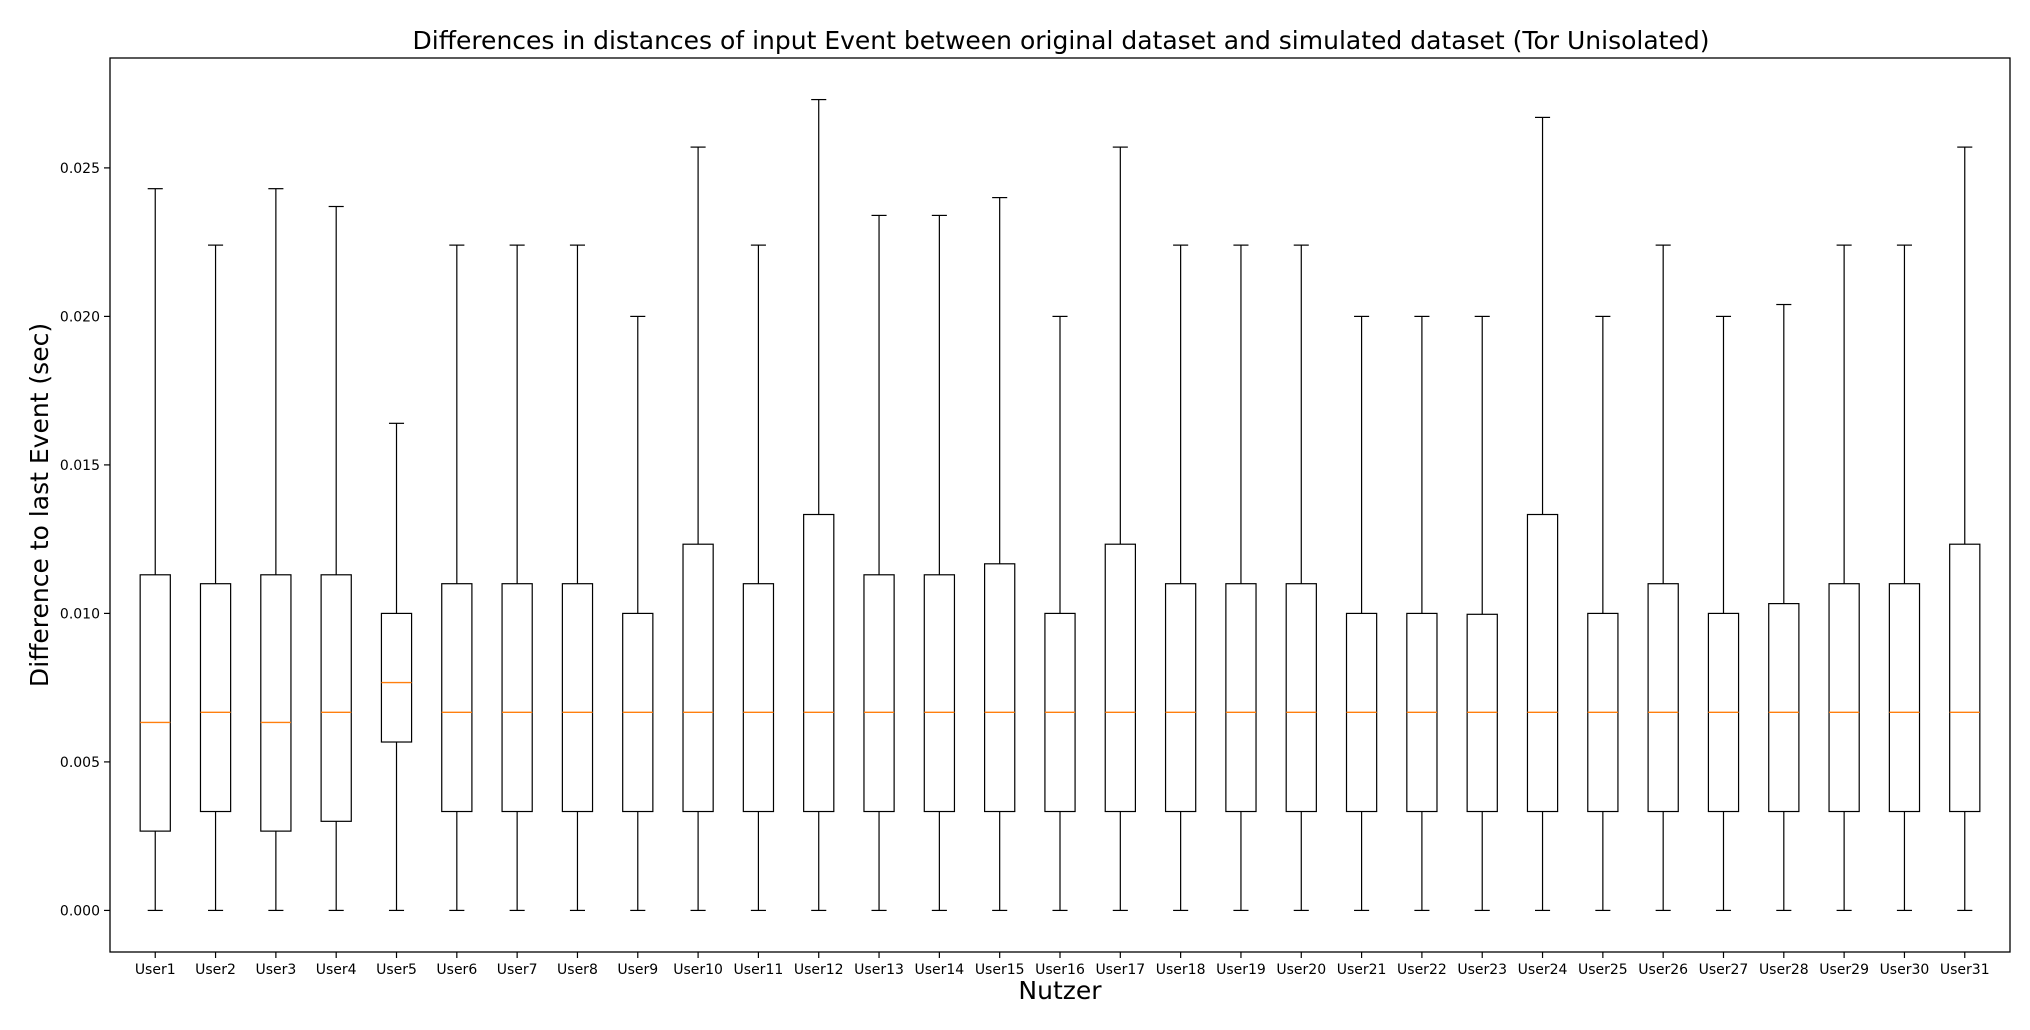  Describe the element at coordinates (1663, 970) in the screenshot. I see `x-tick-label: User26` at that location.